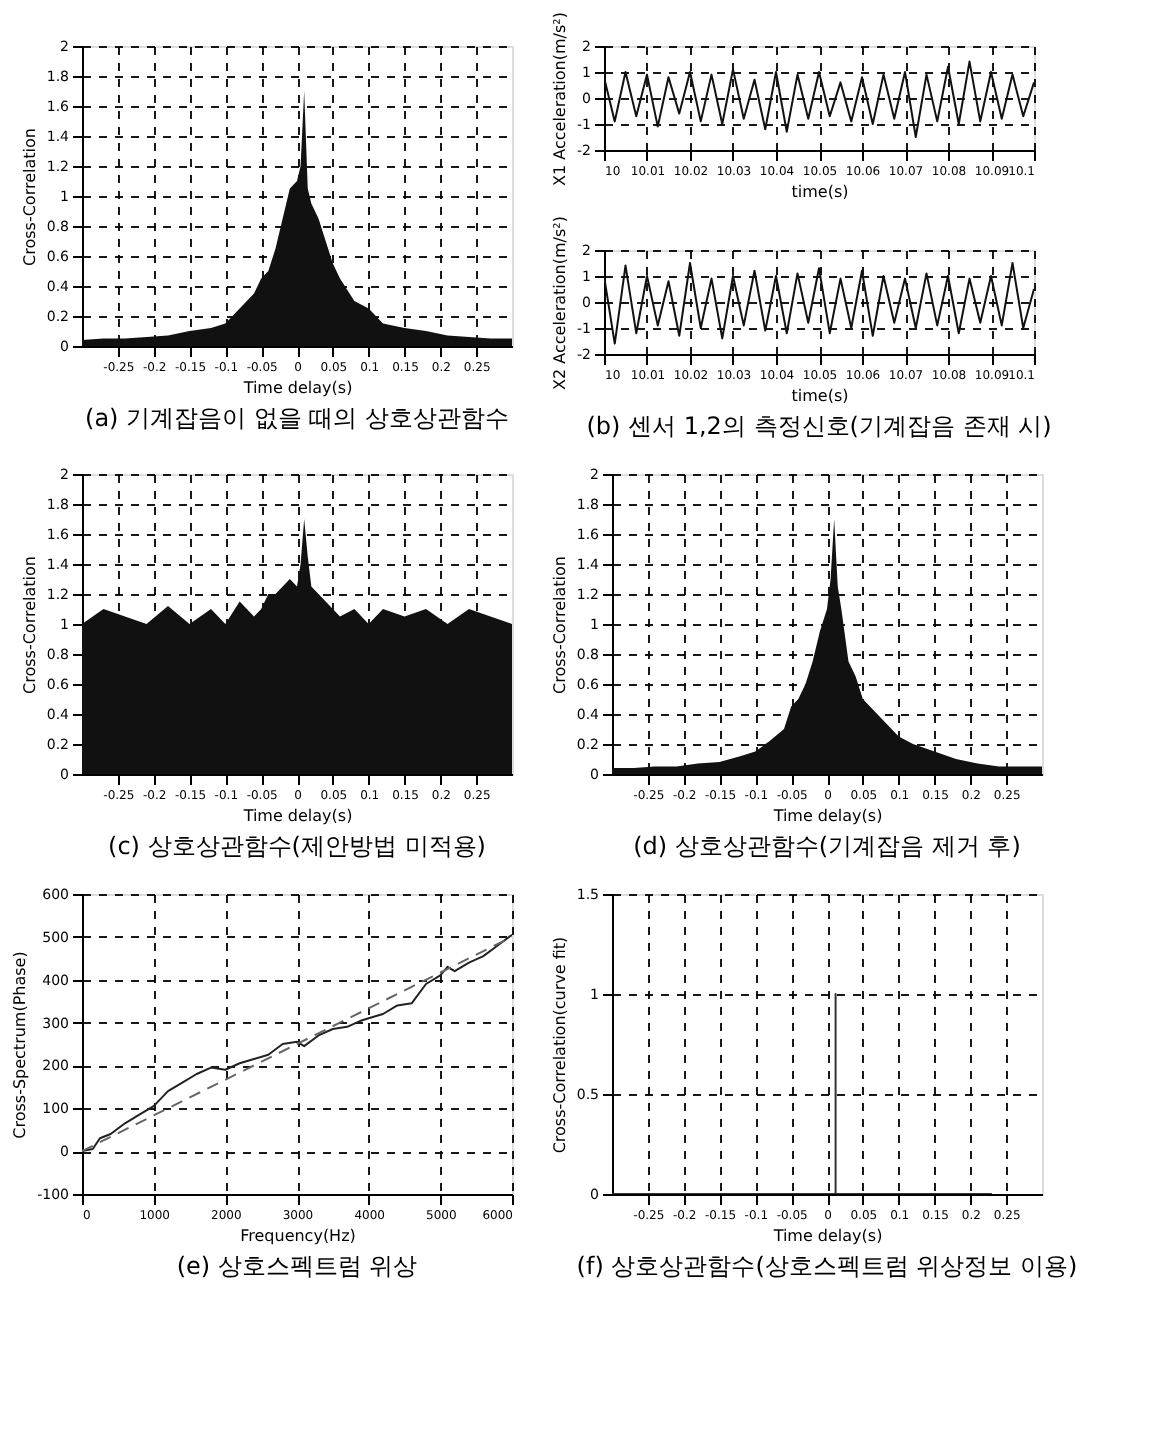 The width and height of the screenshot is (1170, 1432). Describe the element at coordinates (297, 846) in the screenshot. I see `text: (c) 상호상관함수(제안방법 미적용)` at that location.